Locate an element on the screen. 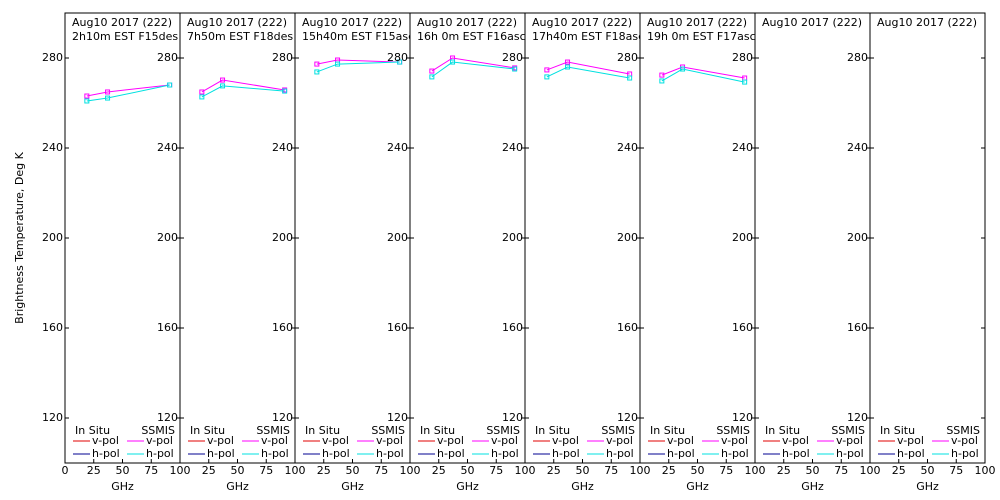  titles: Aug10 2017 (222)15h40m EST F15asc is located at coordinates (358, 29).